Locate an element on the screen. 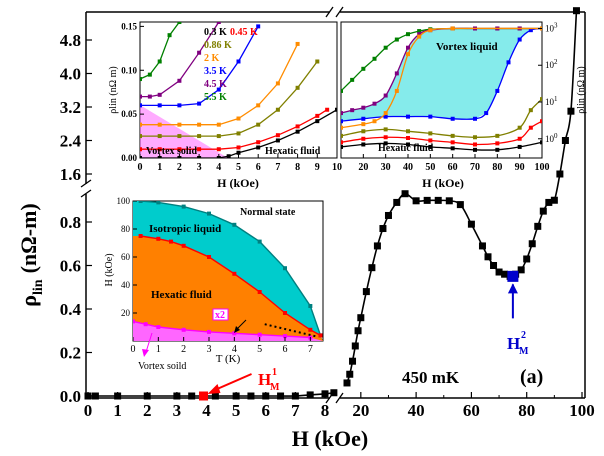 The image size is (604, 456). x-tick-label: 100 is located at coordinates (582, 410).